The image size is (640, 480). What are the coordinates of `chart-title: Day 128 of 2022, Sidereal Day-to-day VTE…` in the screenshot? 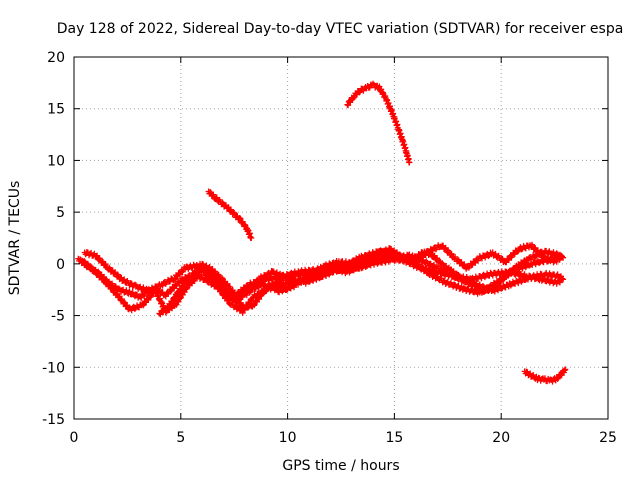 It's located at (340, 29).